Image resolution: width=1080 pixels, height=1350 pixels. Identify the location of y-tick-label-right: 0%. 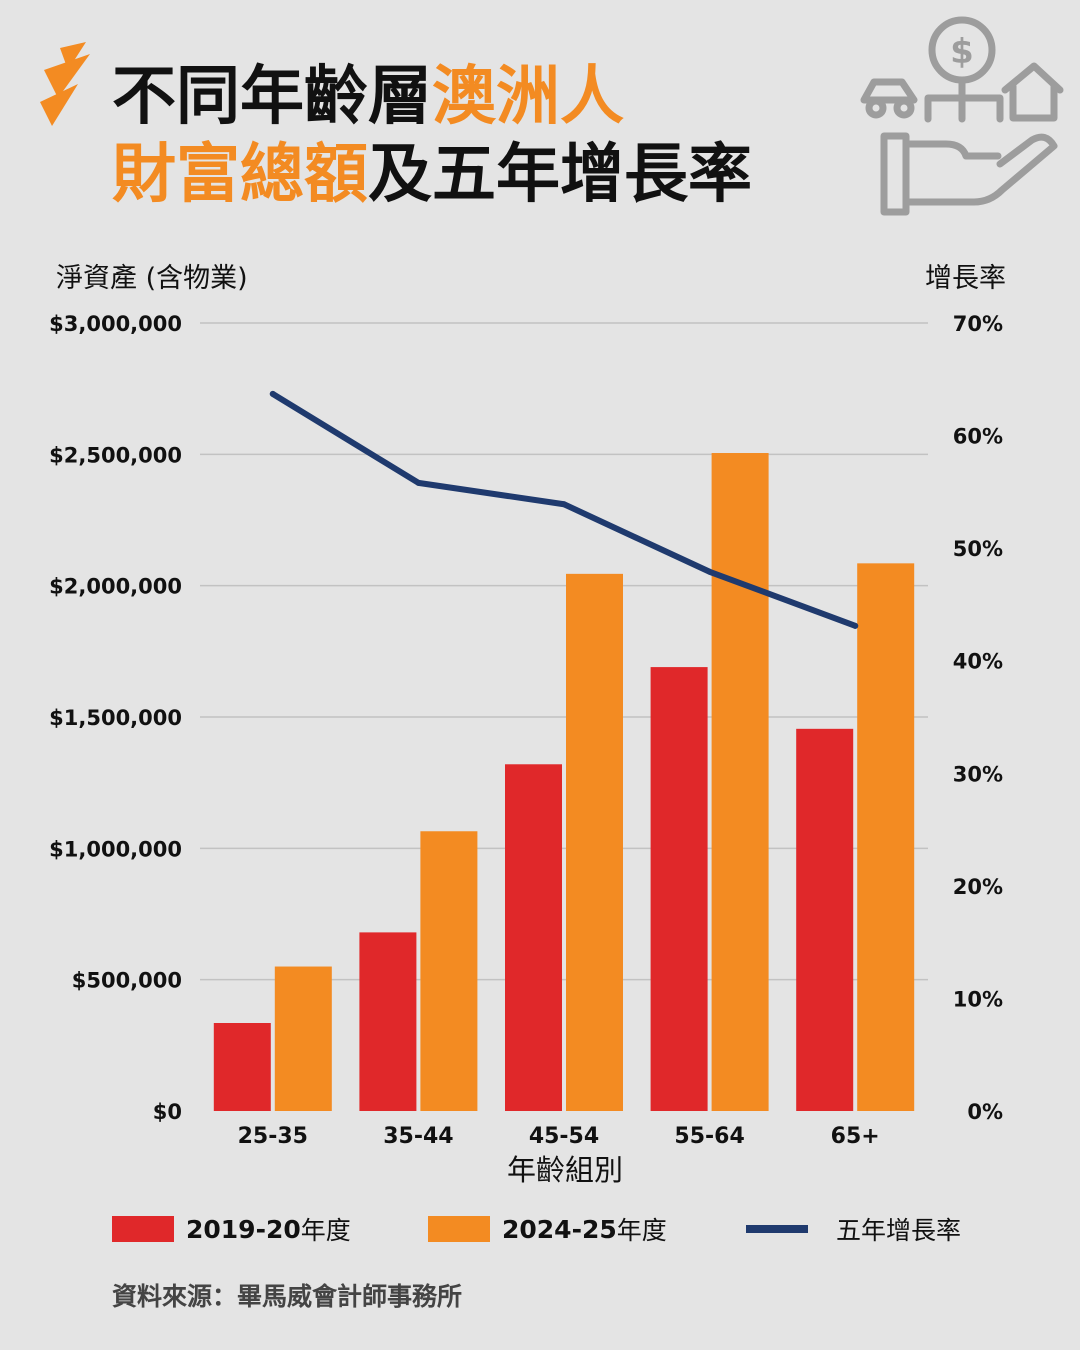
(985, 1112).